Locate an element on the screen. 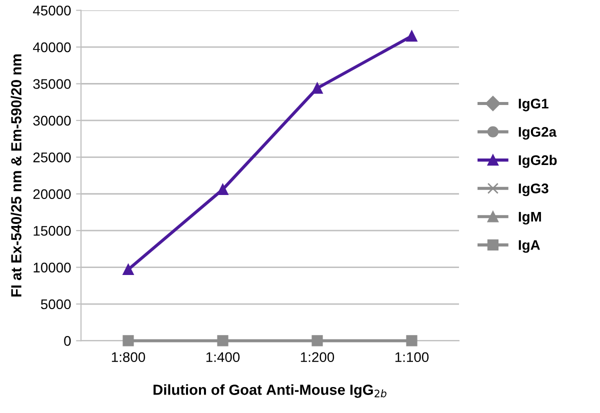 This screenshot has height=413, width=600. legend-label: IgG2a is located at coordinates (537, 133).